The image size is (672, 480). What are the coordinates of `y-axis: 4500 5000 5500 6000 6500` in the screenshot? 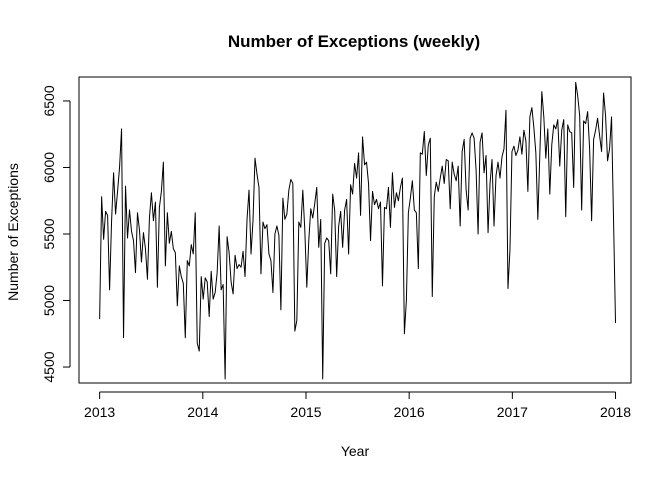 It's located at (56, 234).